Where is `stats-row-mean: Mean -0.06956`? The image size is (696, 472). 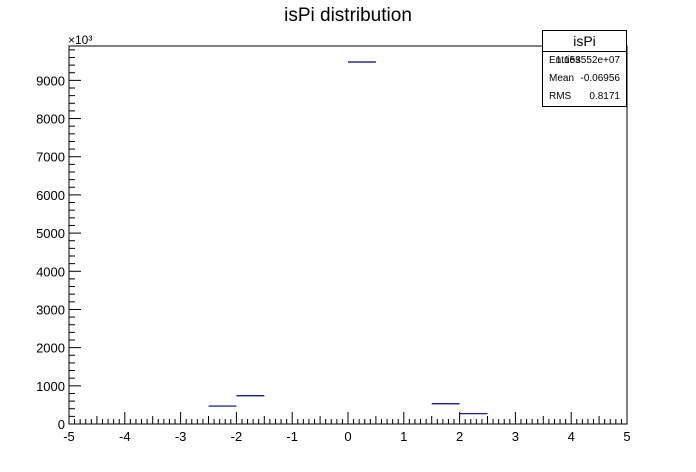 stats-row-mean: Mean -0.06956 is located at coordinates (584, 79).